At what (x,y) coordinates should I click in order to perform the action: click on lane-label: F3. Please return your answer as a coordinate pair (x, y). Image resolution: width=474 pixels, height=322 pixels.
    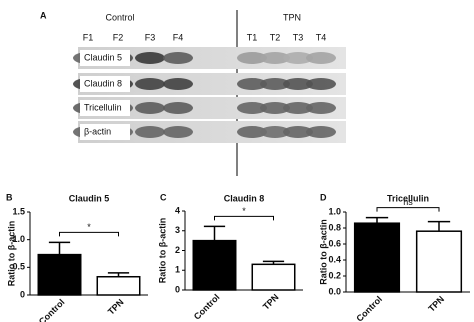
    Looking at the image, I should click on (150, 37).